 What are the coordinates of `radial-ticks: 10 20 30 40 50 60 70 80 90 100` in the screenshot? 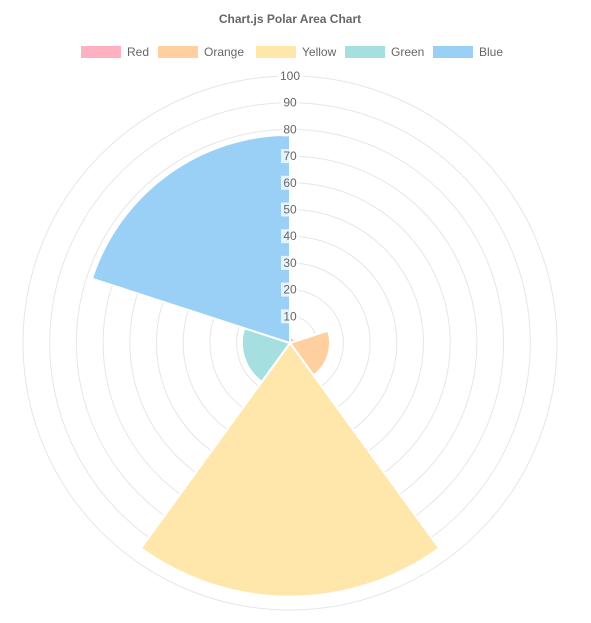 It's located at (290, 196).